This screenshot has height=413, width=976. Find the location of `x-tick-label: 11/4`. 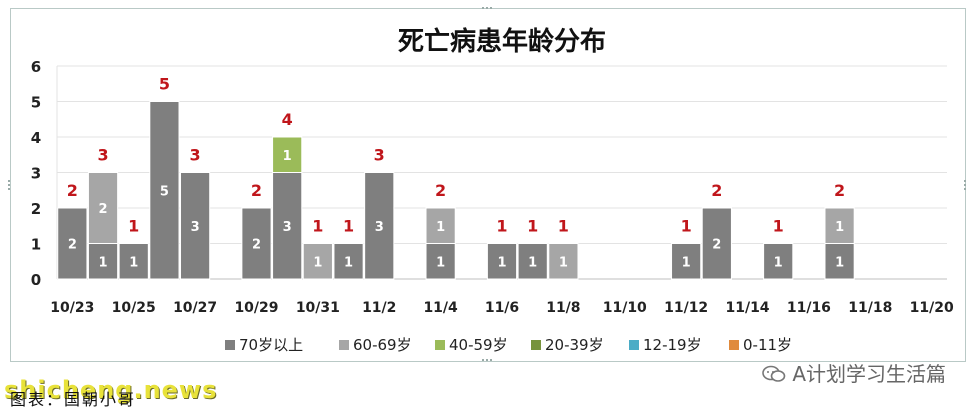

x-tick-label: 11/4 is located at coordinates (440, 308).